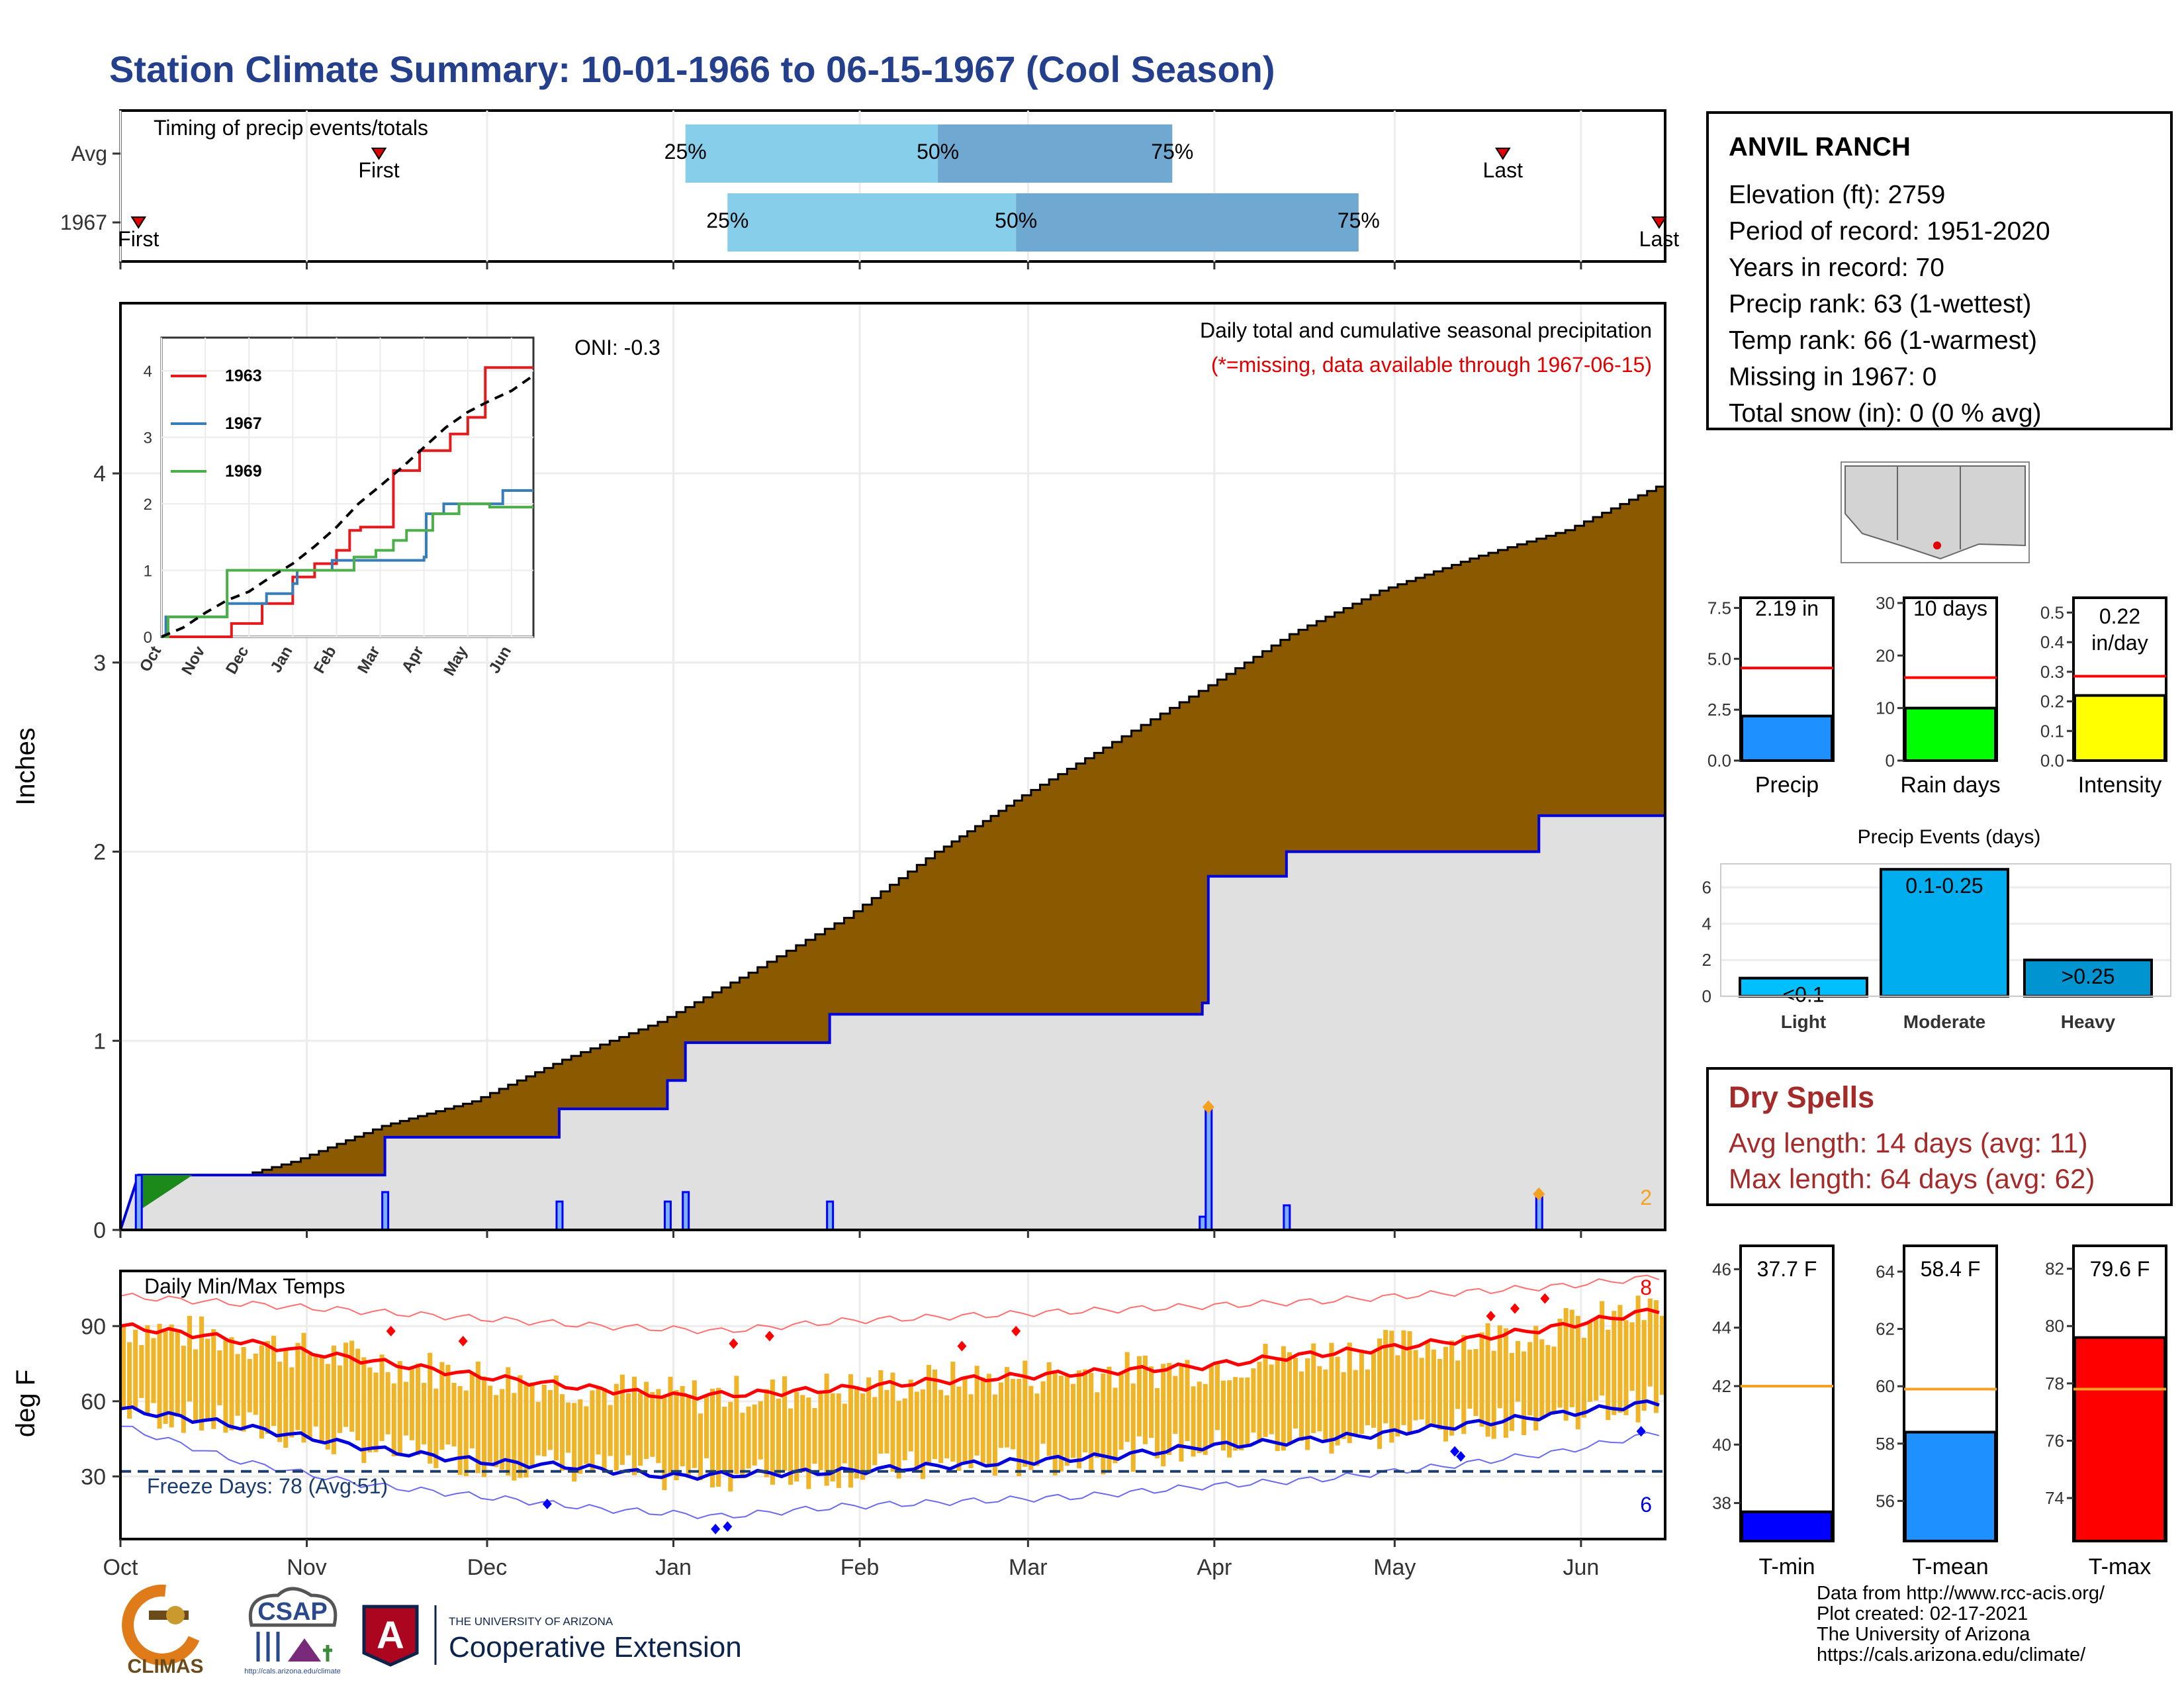 This screenshot has height=1688, width=2184. Describe the element at coordinates (893, 1405) in the screenshot. I see `temp-panel-frame` at that location.